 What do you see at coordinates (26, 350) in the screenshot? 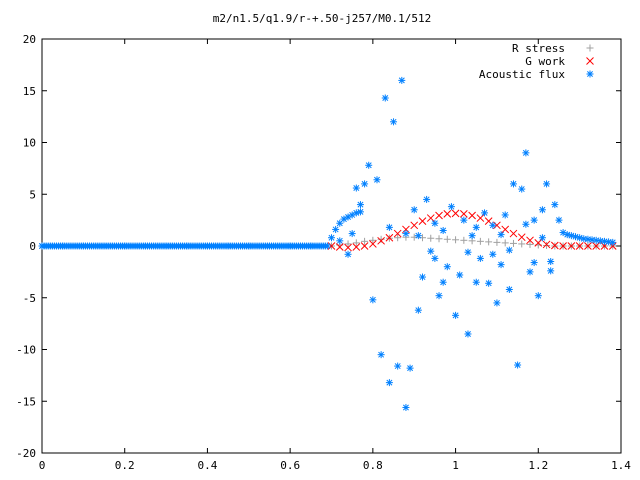
I see `y-tick-label: -10` at bounding box center [26, 350].